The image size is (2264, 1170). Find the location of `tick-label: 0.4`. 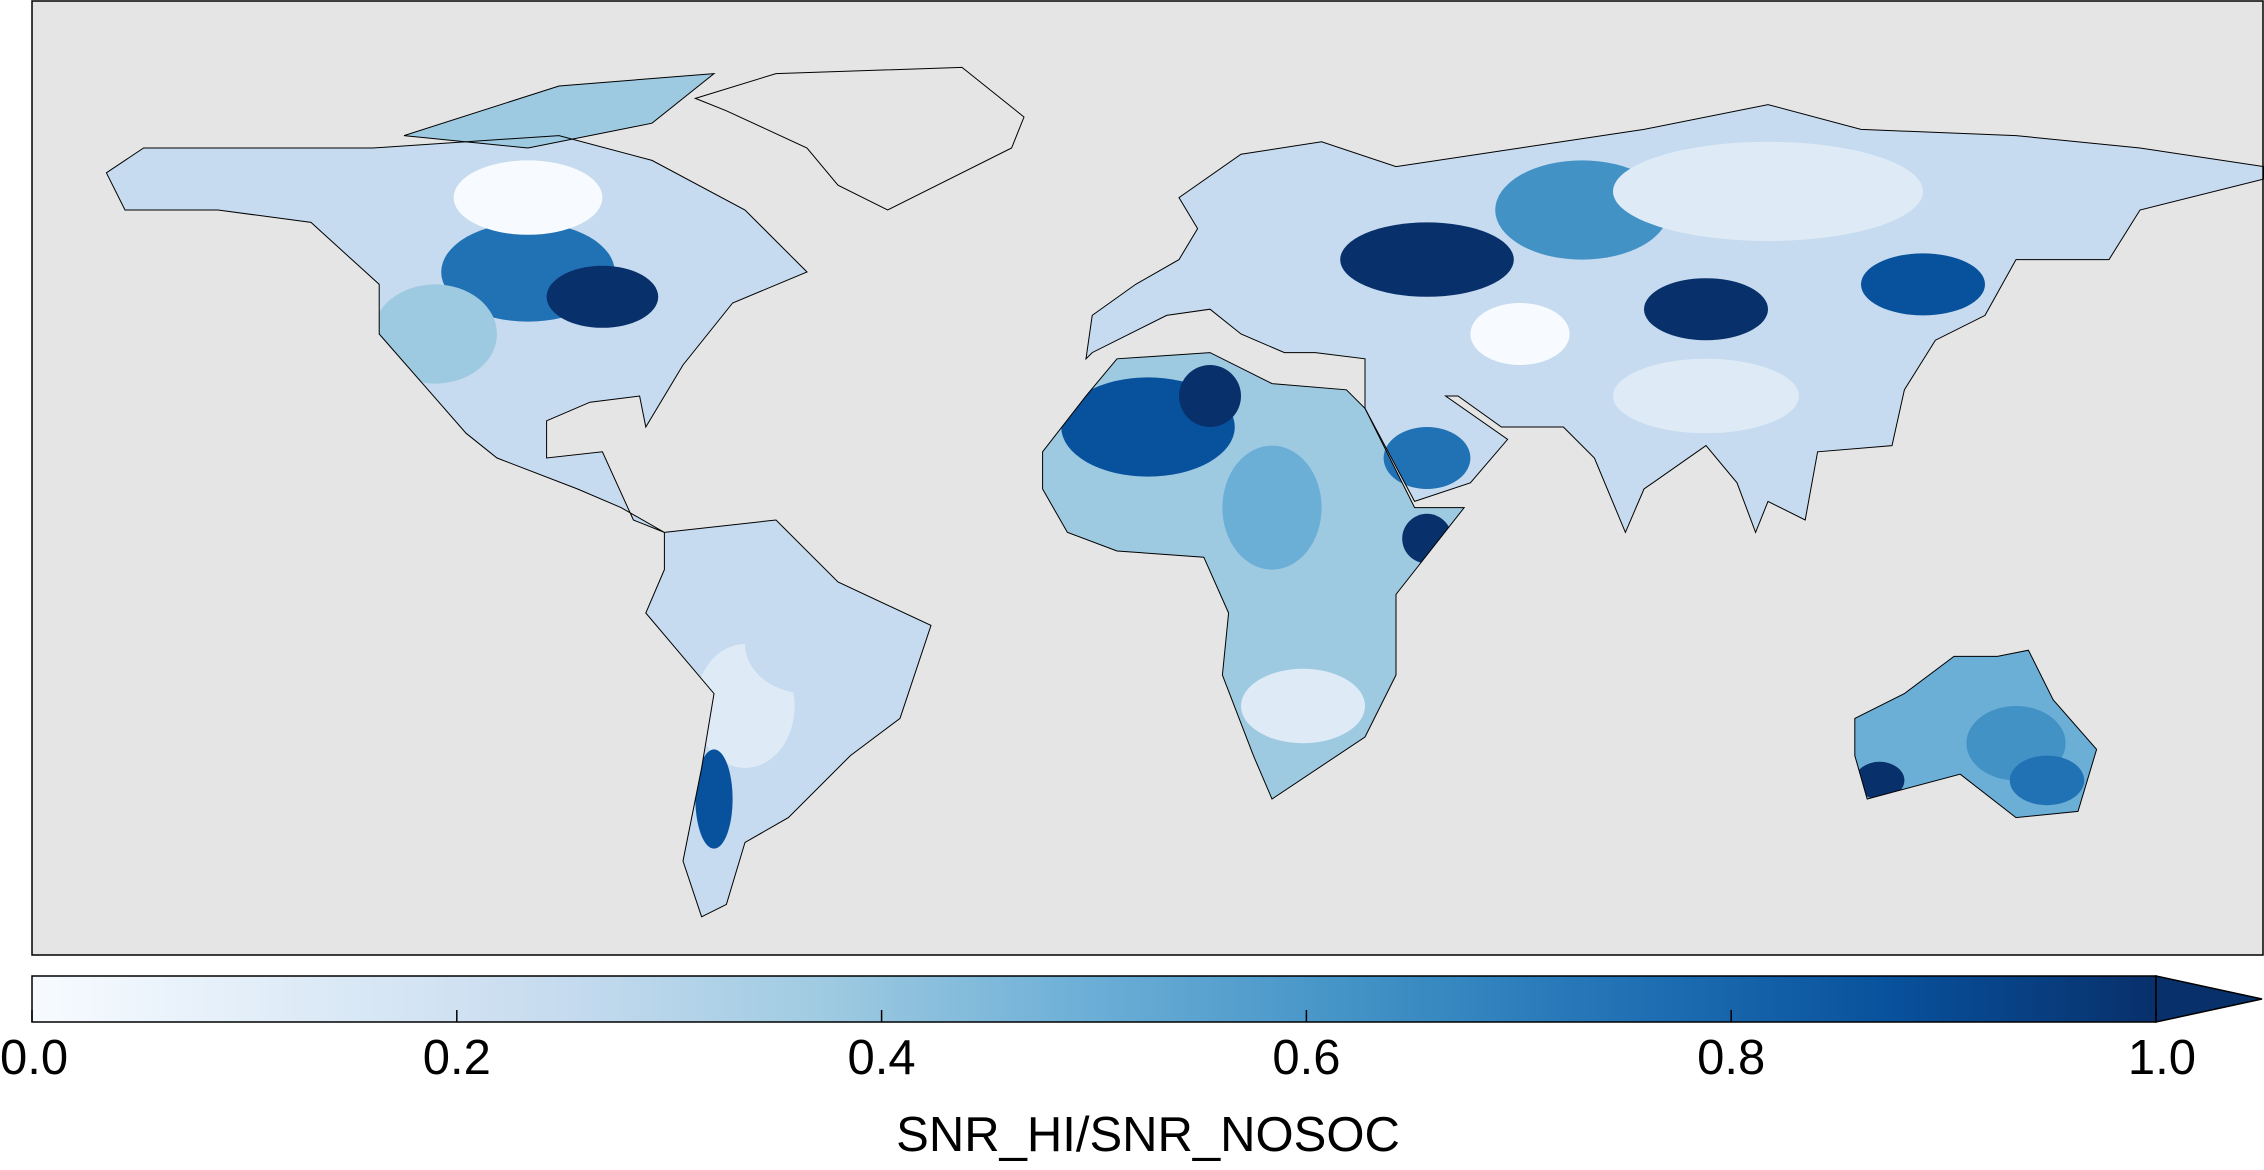

tick-label: 0.4 is located at coordinates (882, 1058).